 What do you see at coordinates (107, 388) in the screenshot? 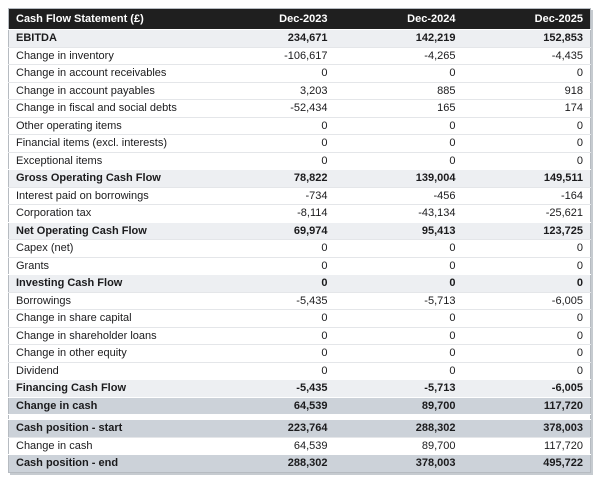
I see `row-label: Financing Cash Flow` at bounding box center [107, 388].